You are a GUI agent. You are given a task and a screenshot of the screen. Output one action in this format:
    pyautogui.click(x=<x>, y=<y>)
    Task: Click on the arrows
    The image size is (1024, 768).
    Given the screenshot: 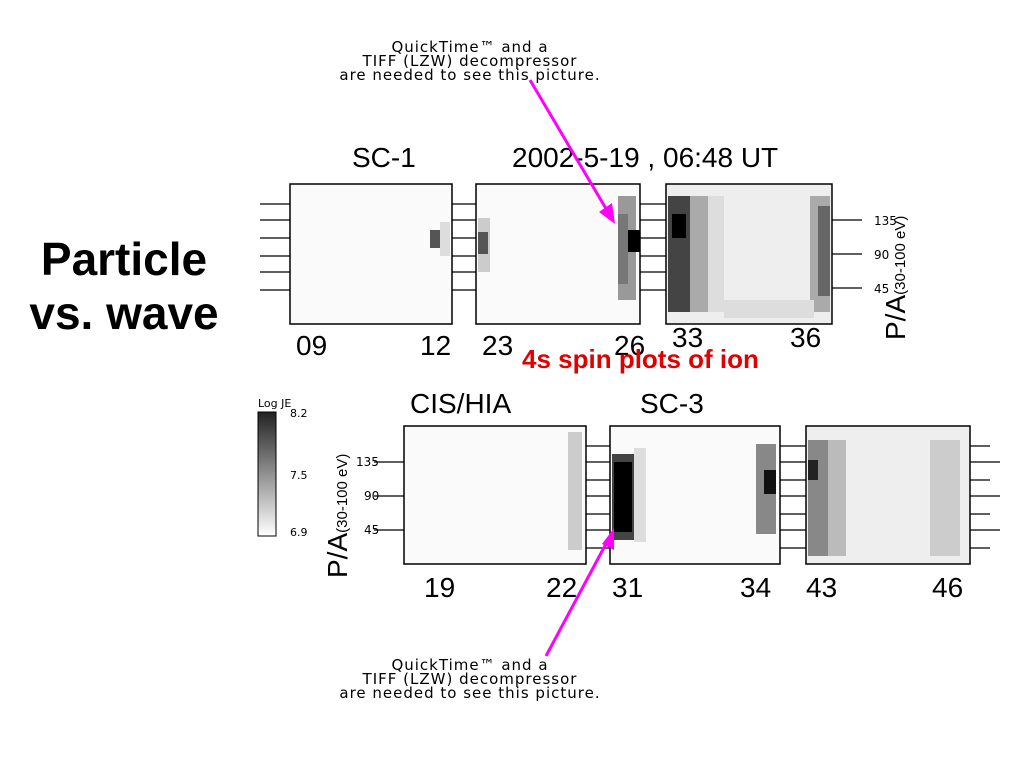 What is the action you would take?
    pyautogui.click(x=571, y=368)
    